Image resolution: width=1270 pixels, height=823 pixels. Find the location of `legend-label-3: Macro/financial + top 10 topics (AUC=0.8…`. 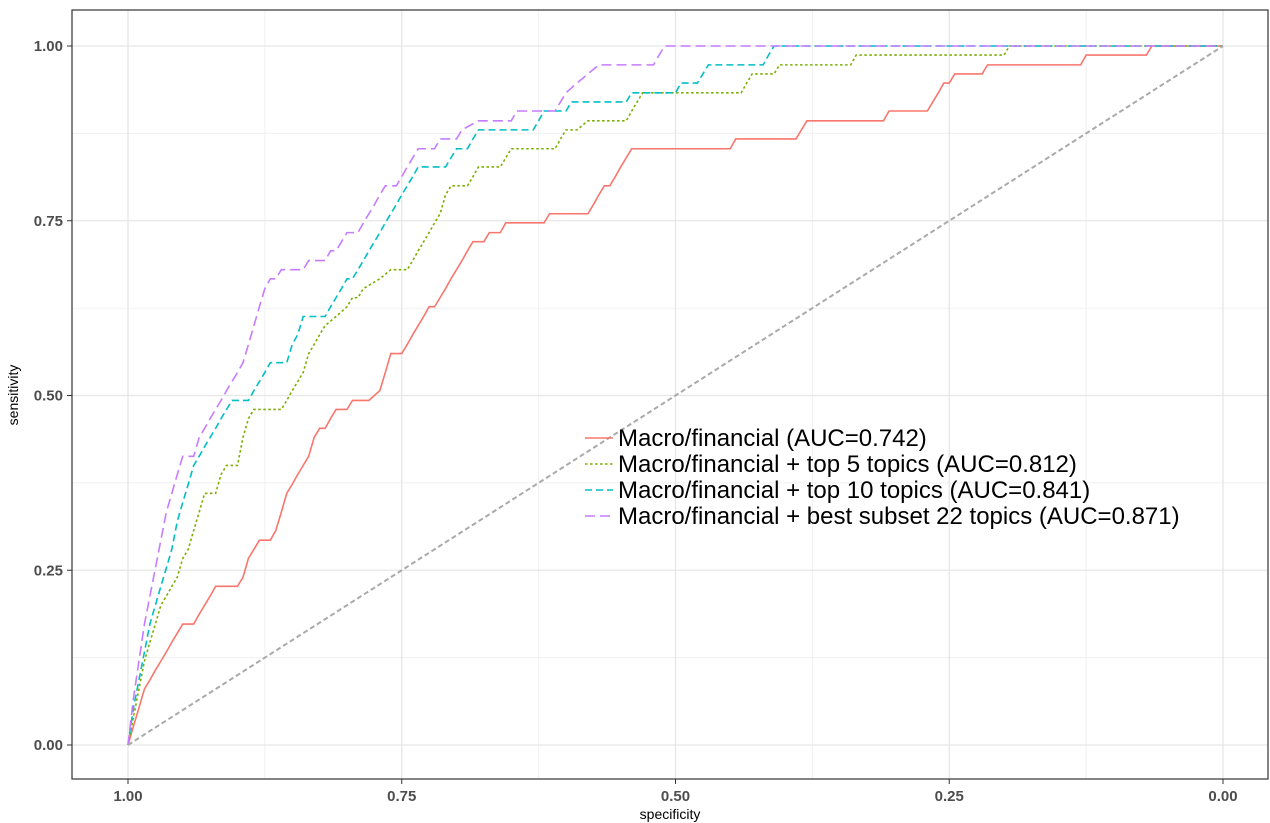

legend-label-3: Macro/financial + top 10 topics (AUC=0.8… is located at coordinates (854, 490).